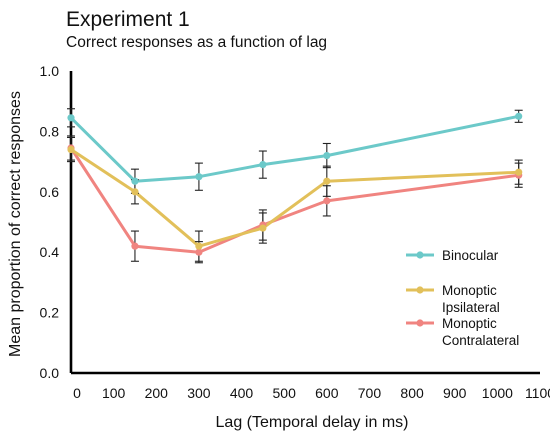  What do you see at coordinates (312, 422) in the screenshot?
I see `x-axis-label: Lag (Temporal delay in ms)` at bounding box center [312, 422].